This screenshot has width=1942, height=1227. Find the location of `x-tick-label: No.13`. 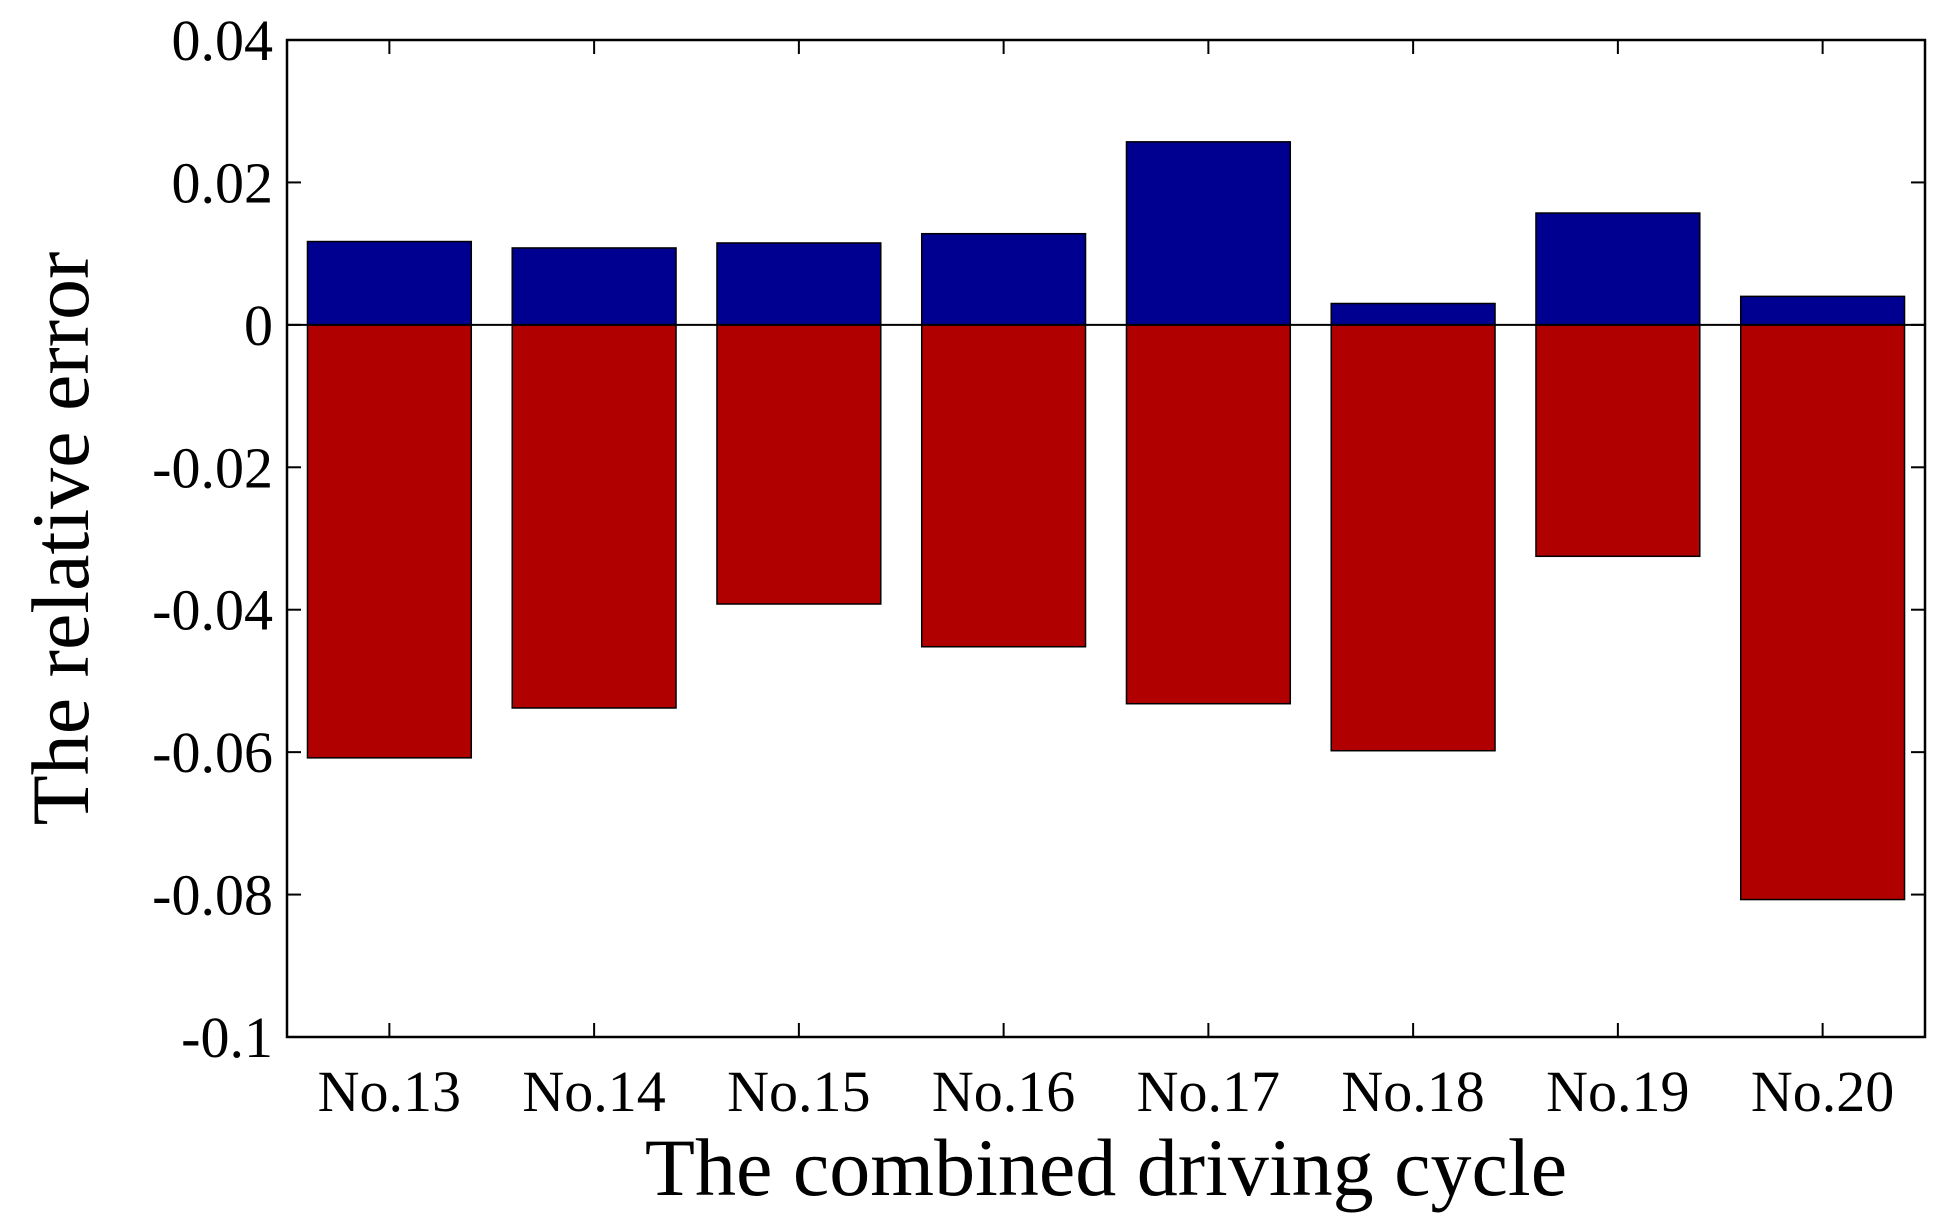

x-tick-label: No.13 is located at coordinates (389, 1091).